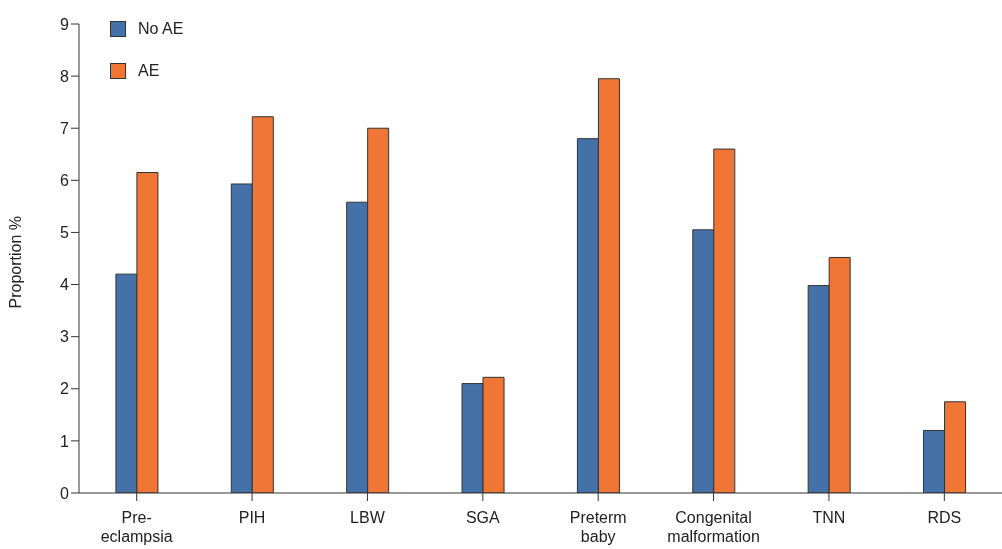 The width and height of the screenshot is (1002, 549). I want to click on y-tick-label: 1, so click(65, 441).